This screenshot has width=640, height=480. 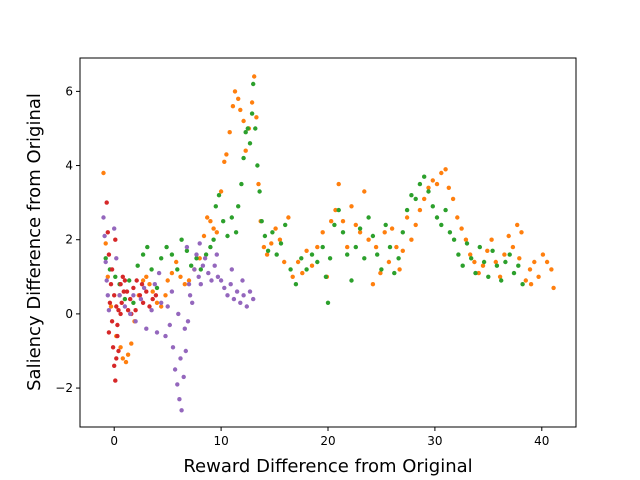 I want to click on y-axis-label: Saliency Difference from Original, so click(x=34, y=242).